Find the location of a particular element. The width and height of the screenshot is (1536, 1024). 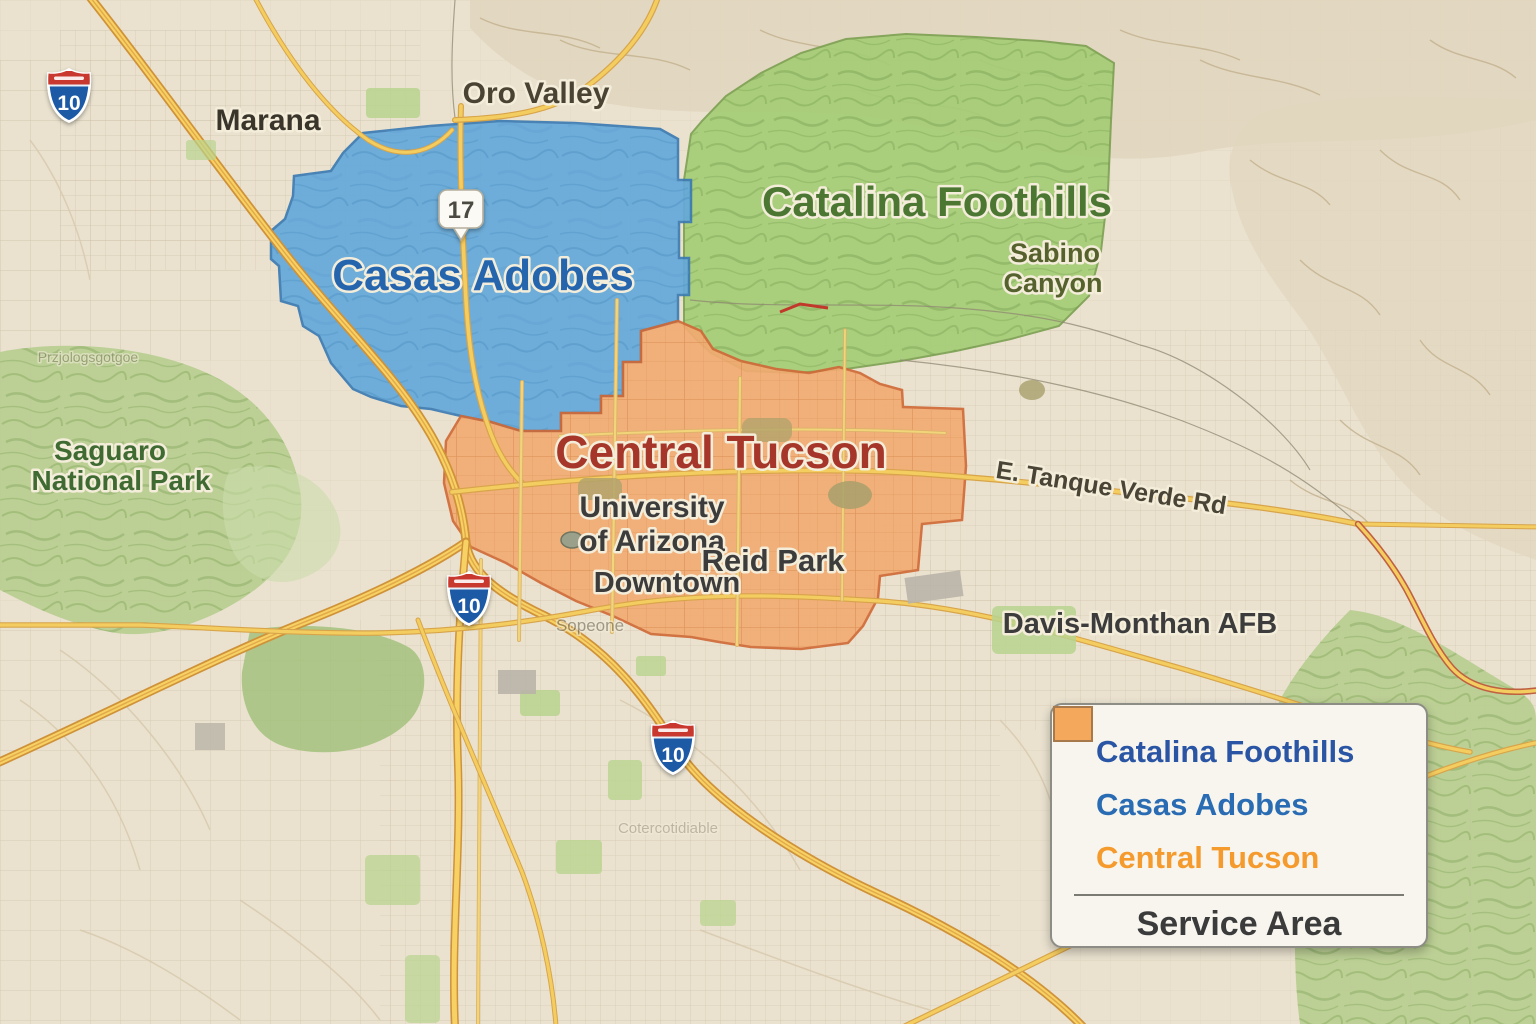

university-dot is located at coordinates (572, 540).